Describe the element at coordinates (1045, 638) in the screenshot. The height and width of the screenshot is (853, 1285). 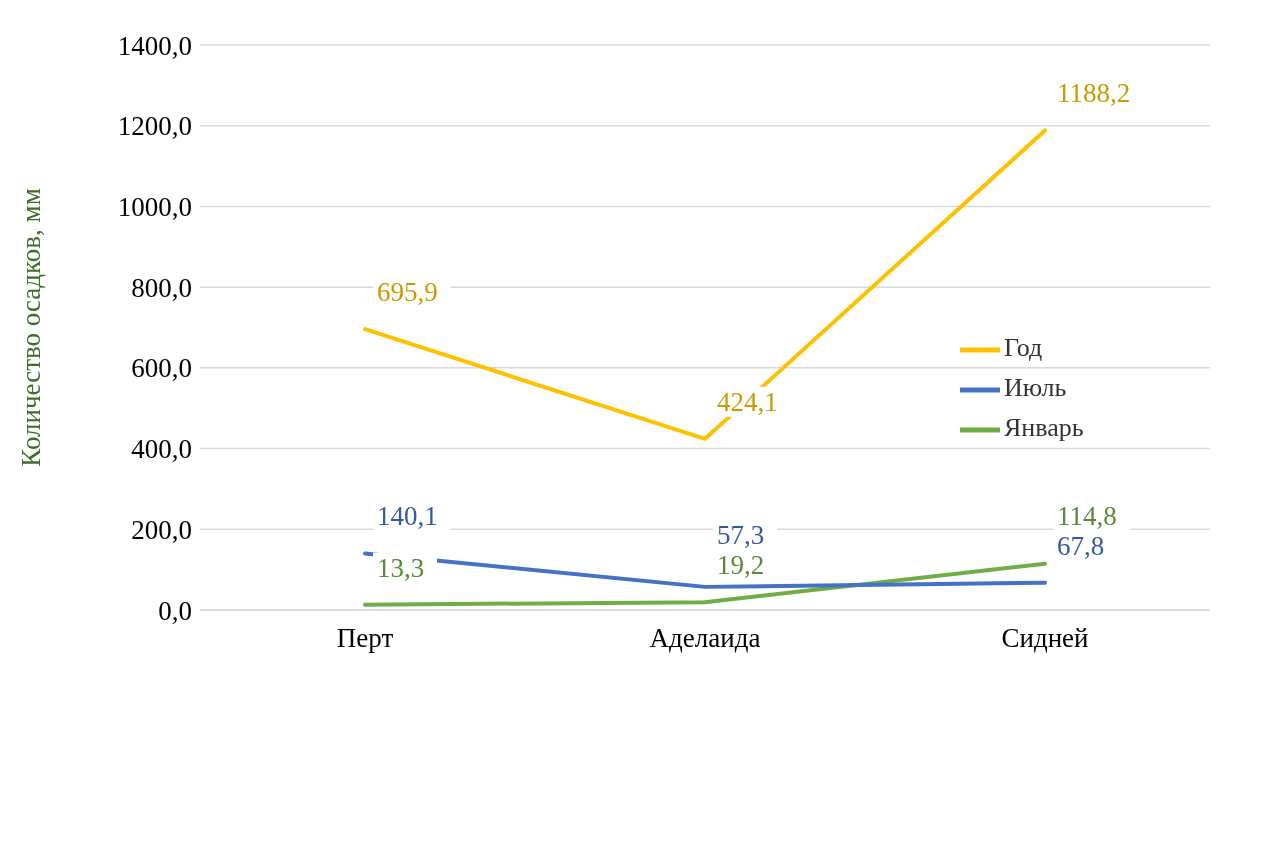
I see `x-tick-label: Сидней` at that location.